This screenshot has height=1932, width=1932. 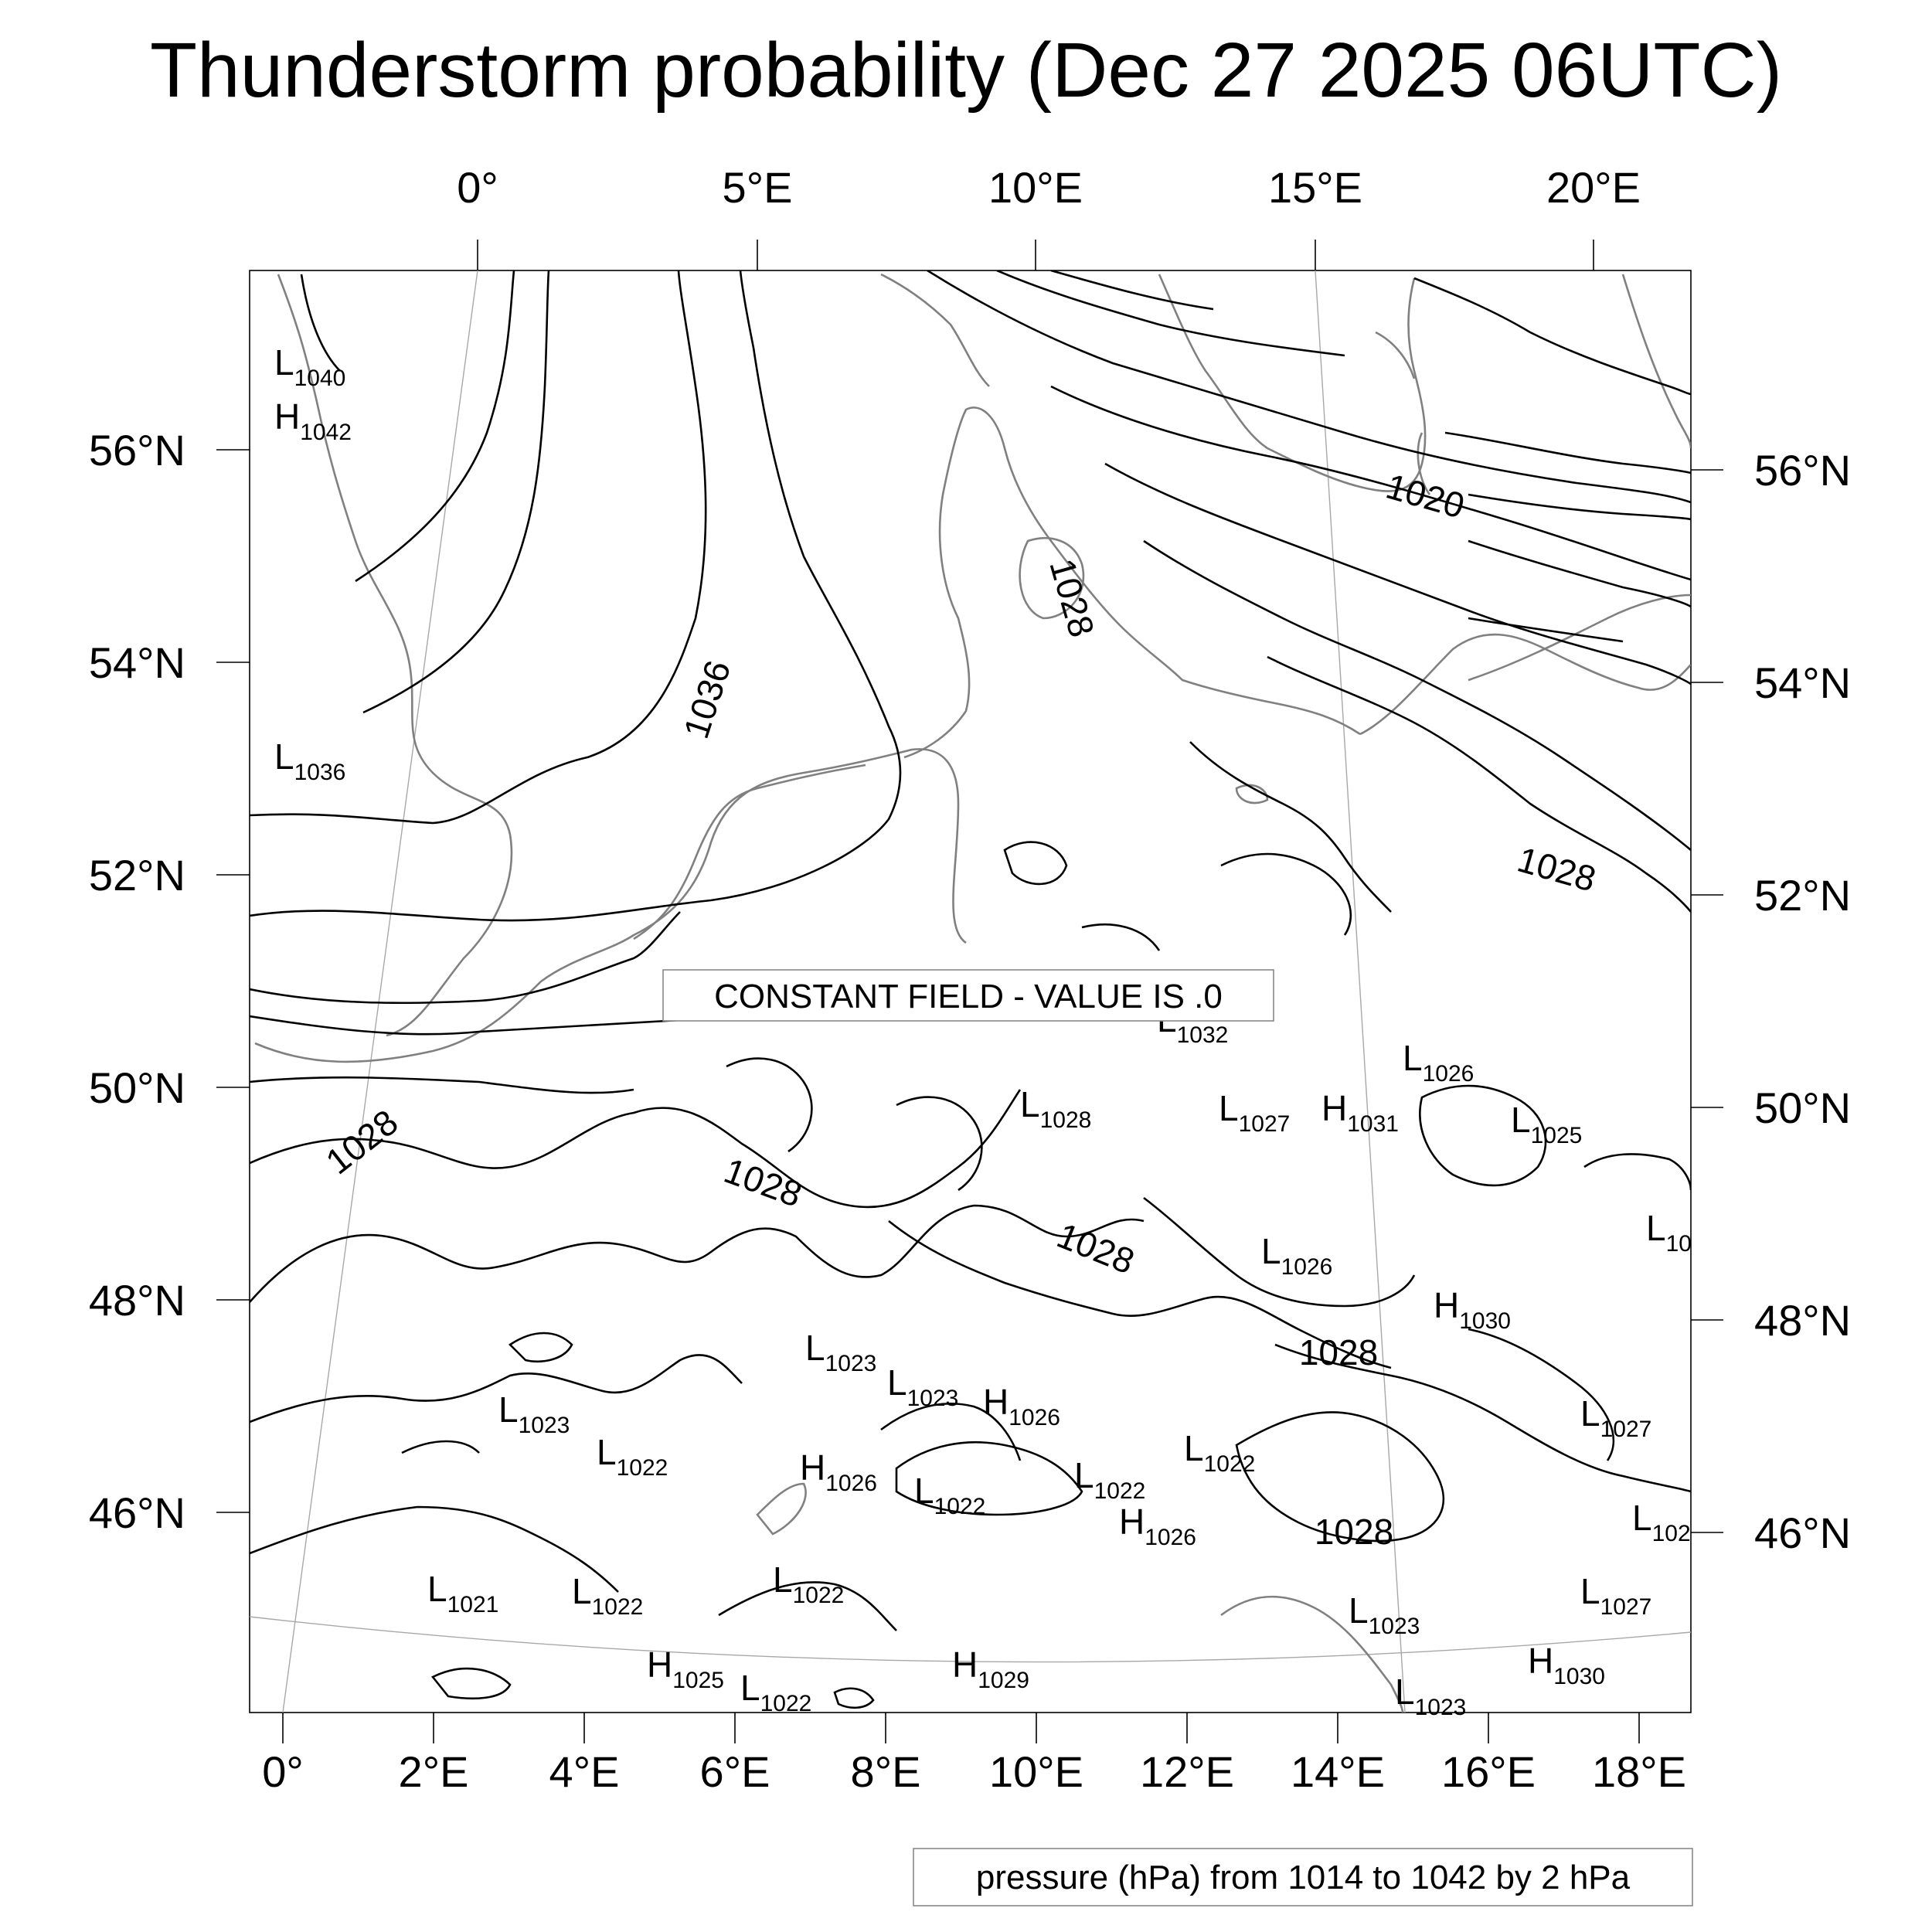 I want to click on top-longitude-labels: 0° 5°E 10°E 15°E 20°E, so click(x=1049, y=188).